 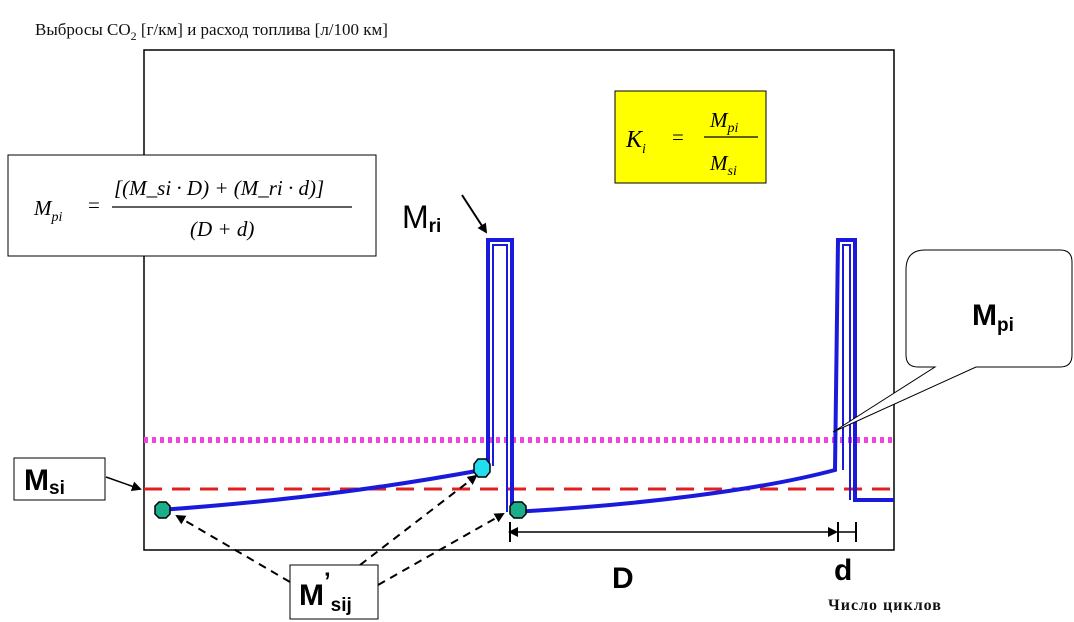 I want to click on msij-marker-next, so click(x=518, y=510).